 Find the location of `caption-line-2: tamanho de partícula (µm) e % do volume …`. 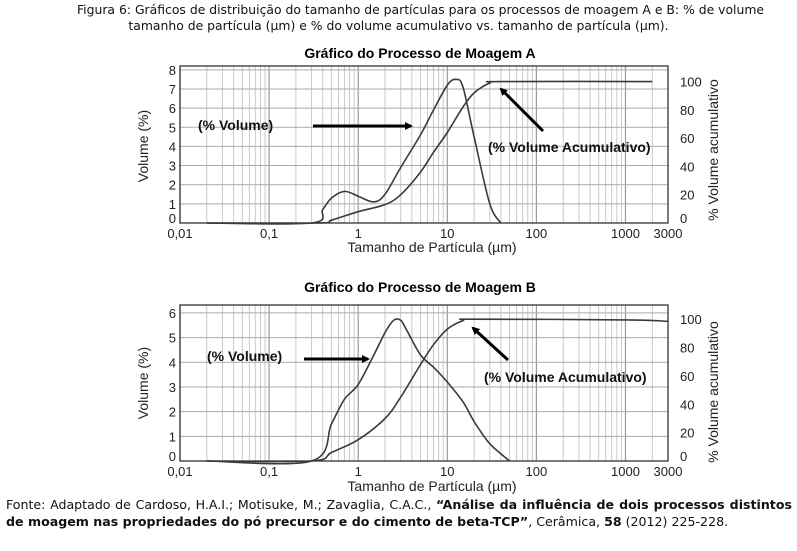

caption-line-2: tamanho de partícula (µm) e % do volume … is located at coordinates (398, 25).